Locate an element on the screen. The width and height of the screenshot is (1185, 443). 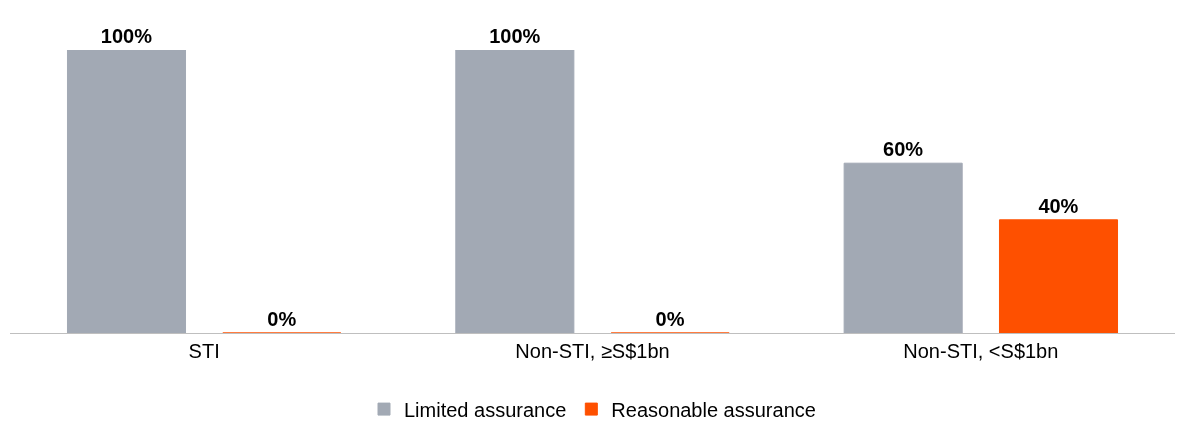
data-label: 60% is located at coordinates (903, 149).